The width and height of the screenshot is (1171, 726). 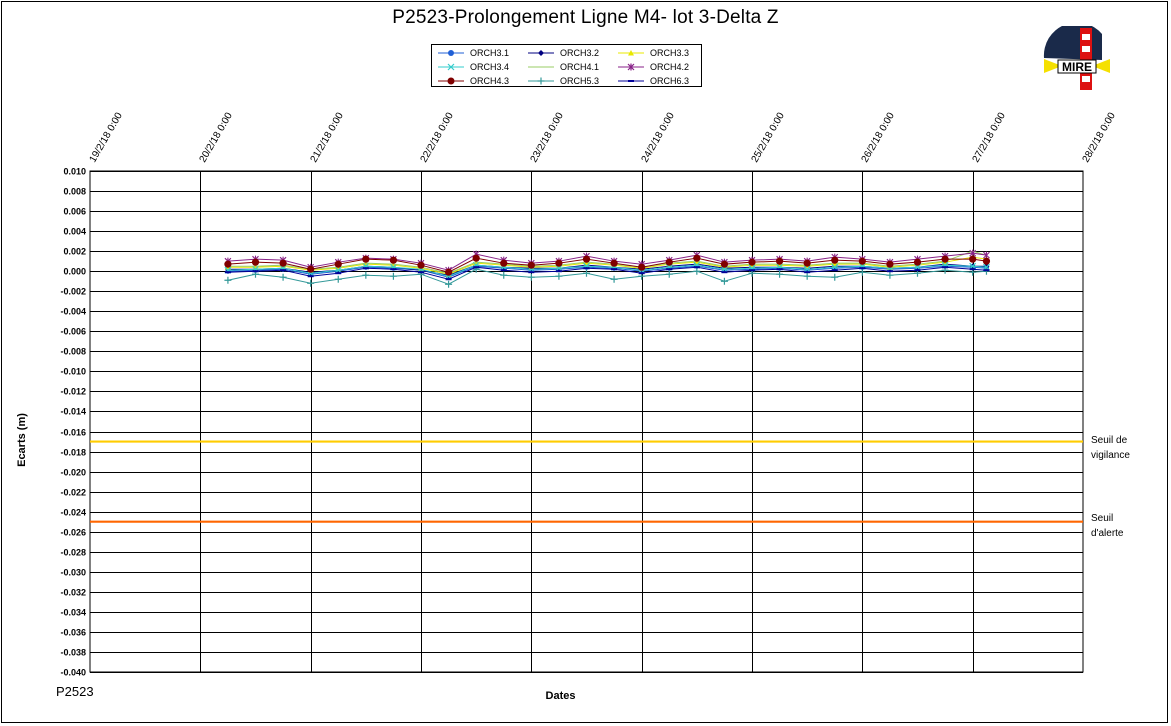 I want to click on x-tick-label: 19/2/18 0:00, so click(x=107, y=137).